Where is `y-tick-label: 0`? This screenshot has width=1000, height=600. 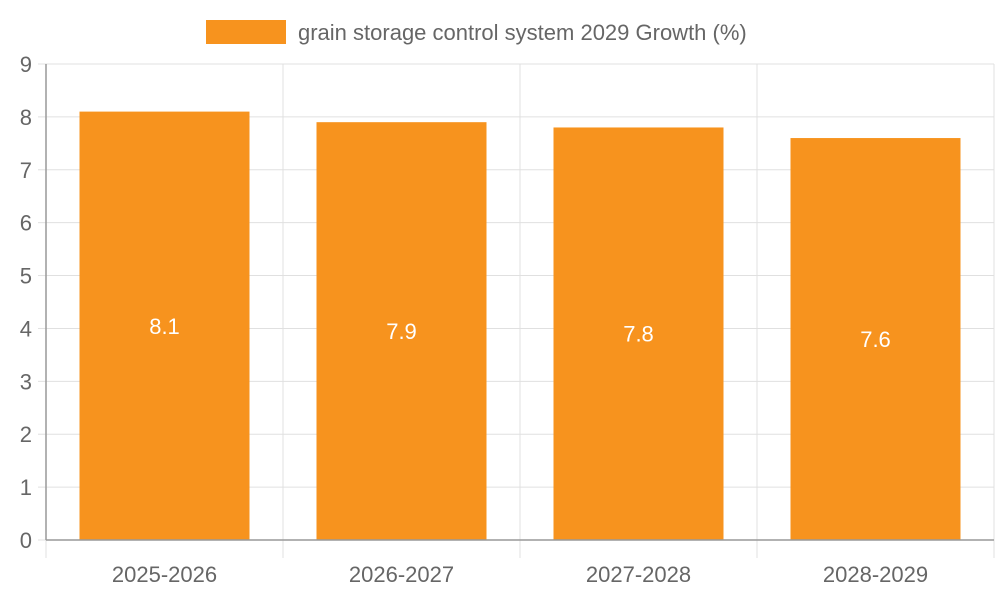 y-tick-label: 0 is located at coordinates (26, 540).